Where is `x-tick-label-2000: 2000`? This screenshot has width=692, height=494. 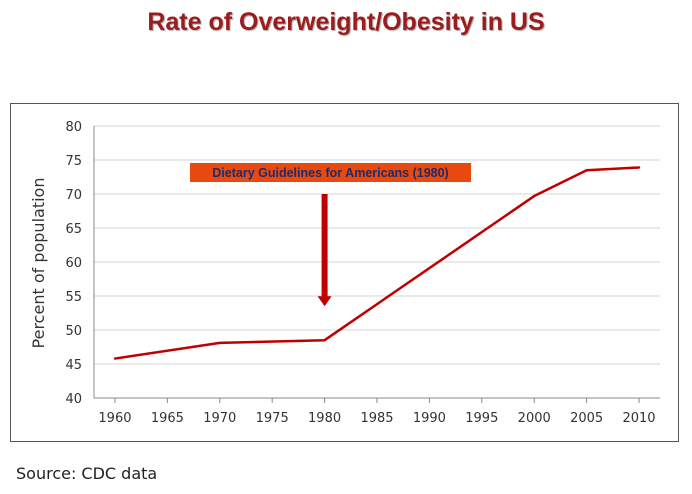
x-tick-label-2000: 2000 is located at coordinates (534, 418).